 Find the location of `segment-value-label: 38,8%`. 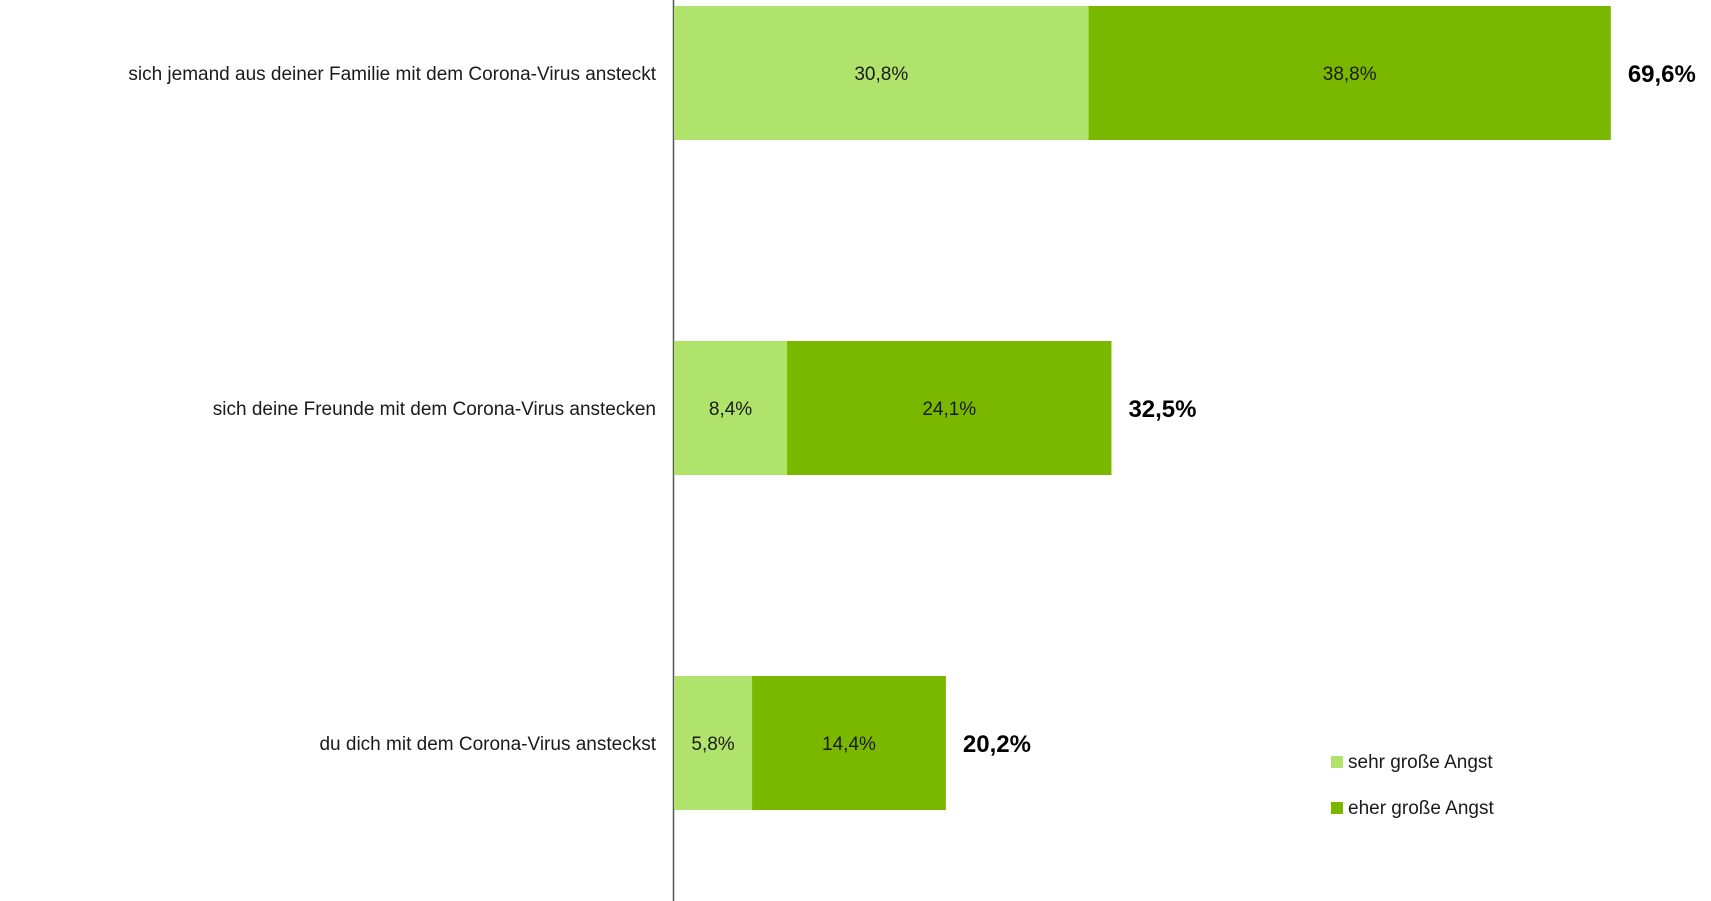

segment-value-label: 38,8% is located at coordinates (1350, 74).